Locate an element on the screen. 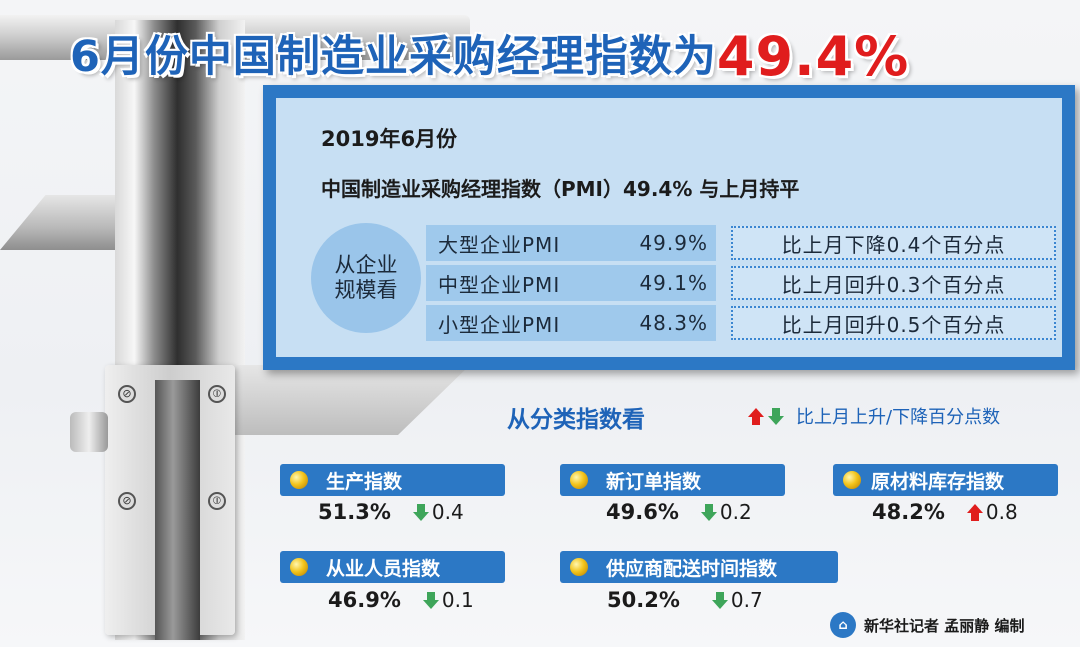  pmi-headline: 中国制造业采购经理指数（PMI）49.4% 与上月持平 is located at coordinates (560, 189).